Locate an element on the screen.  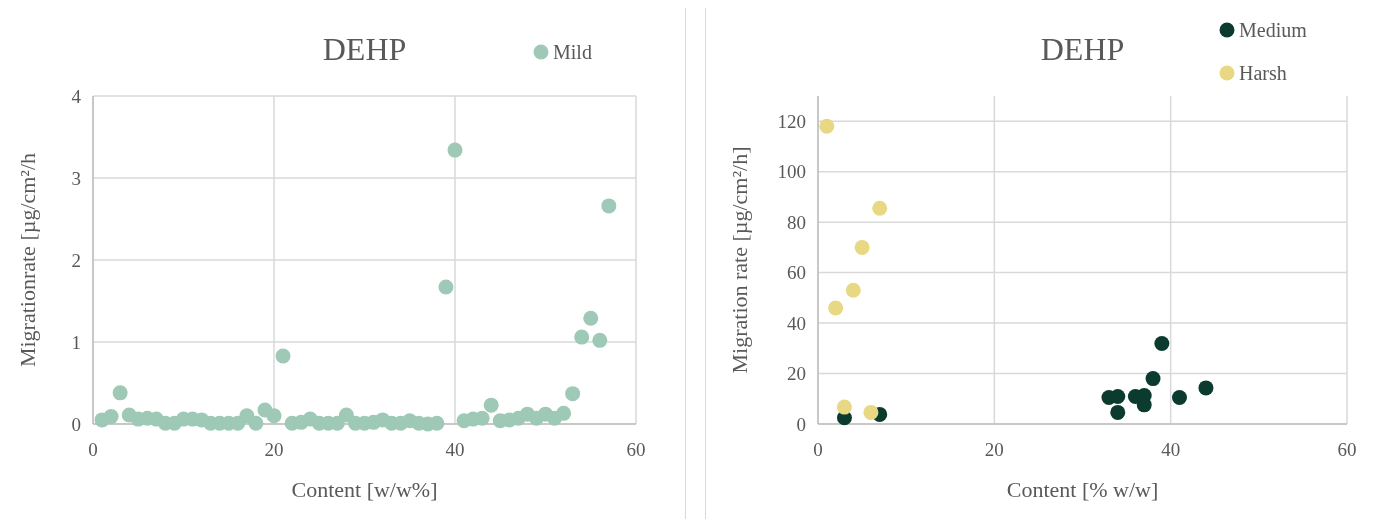
y-tick-label: 3 is located at coordinates (76, 178).